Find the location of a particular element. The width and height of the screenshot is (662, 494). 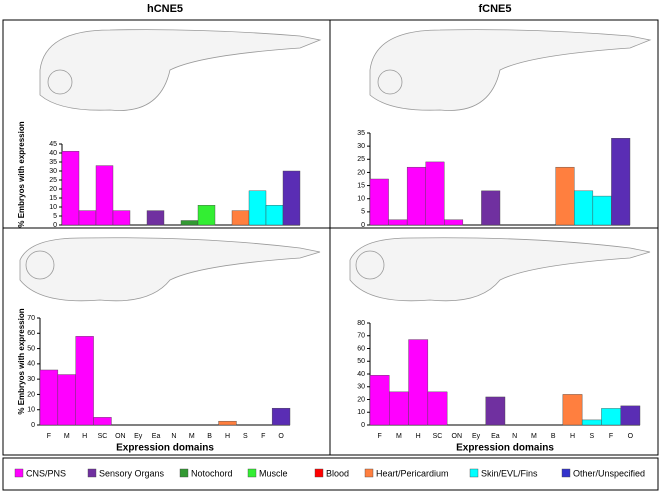

legend-frame is located at coordinates (330, 474).